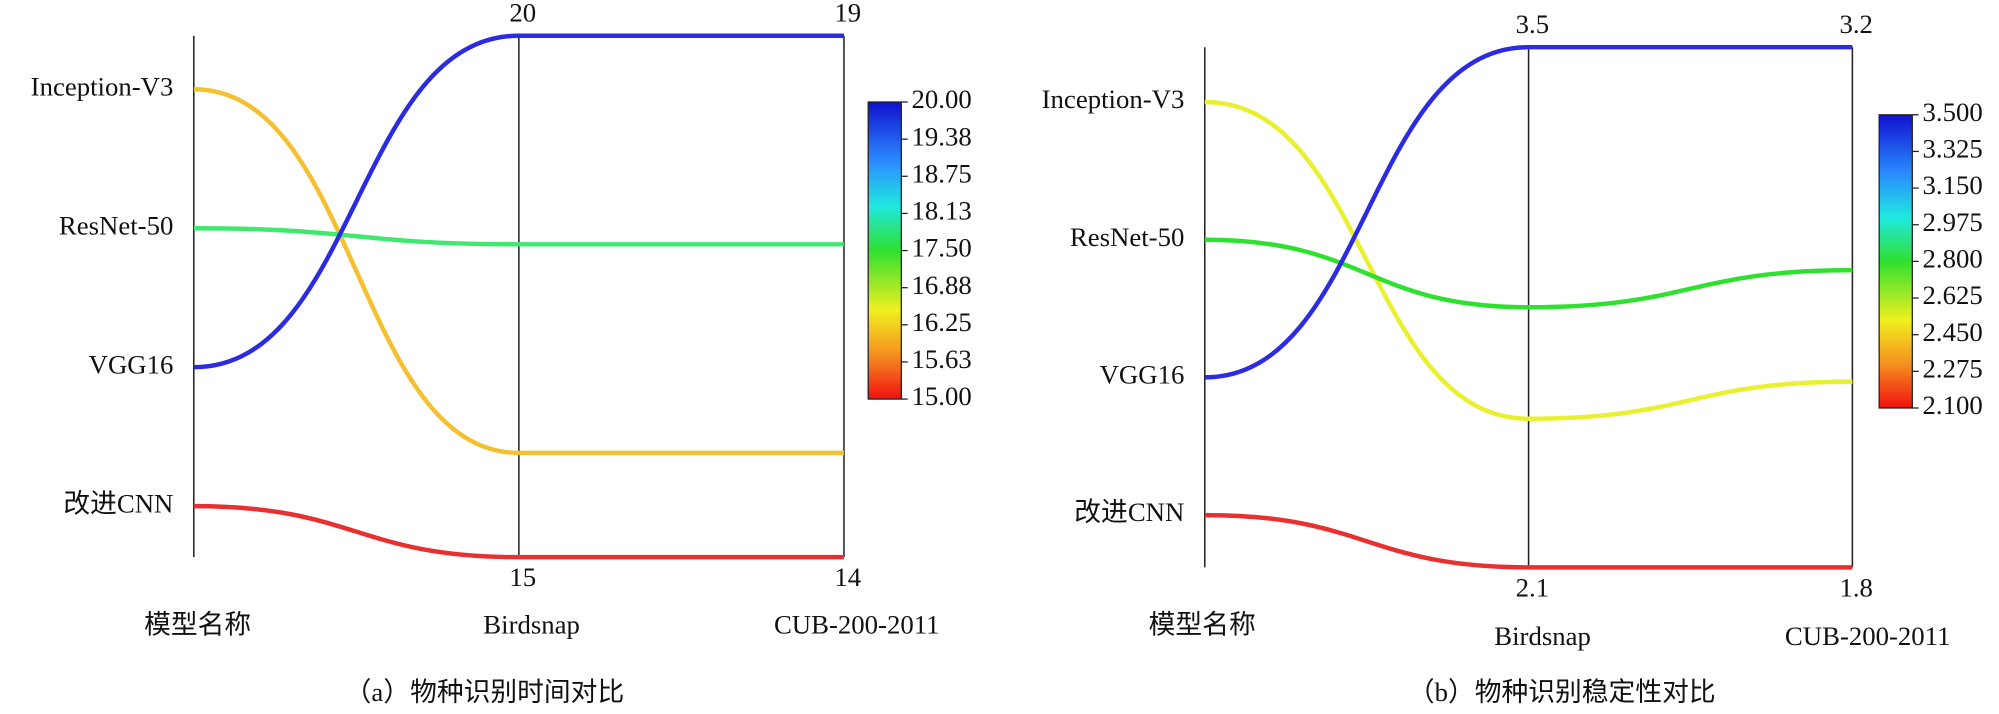  I want to click on colorbar-tick-label: 16.25, so click(942, 322).